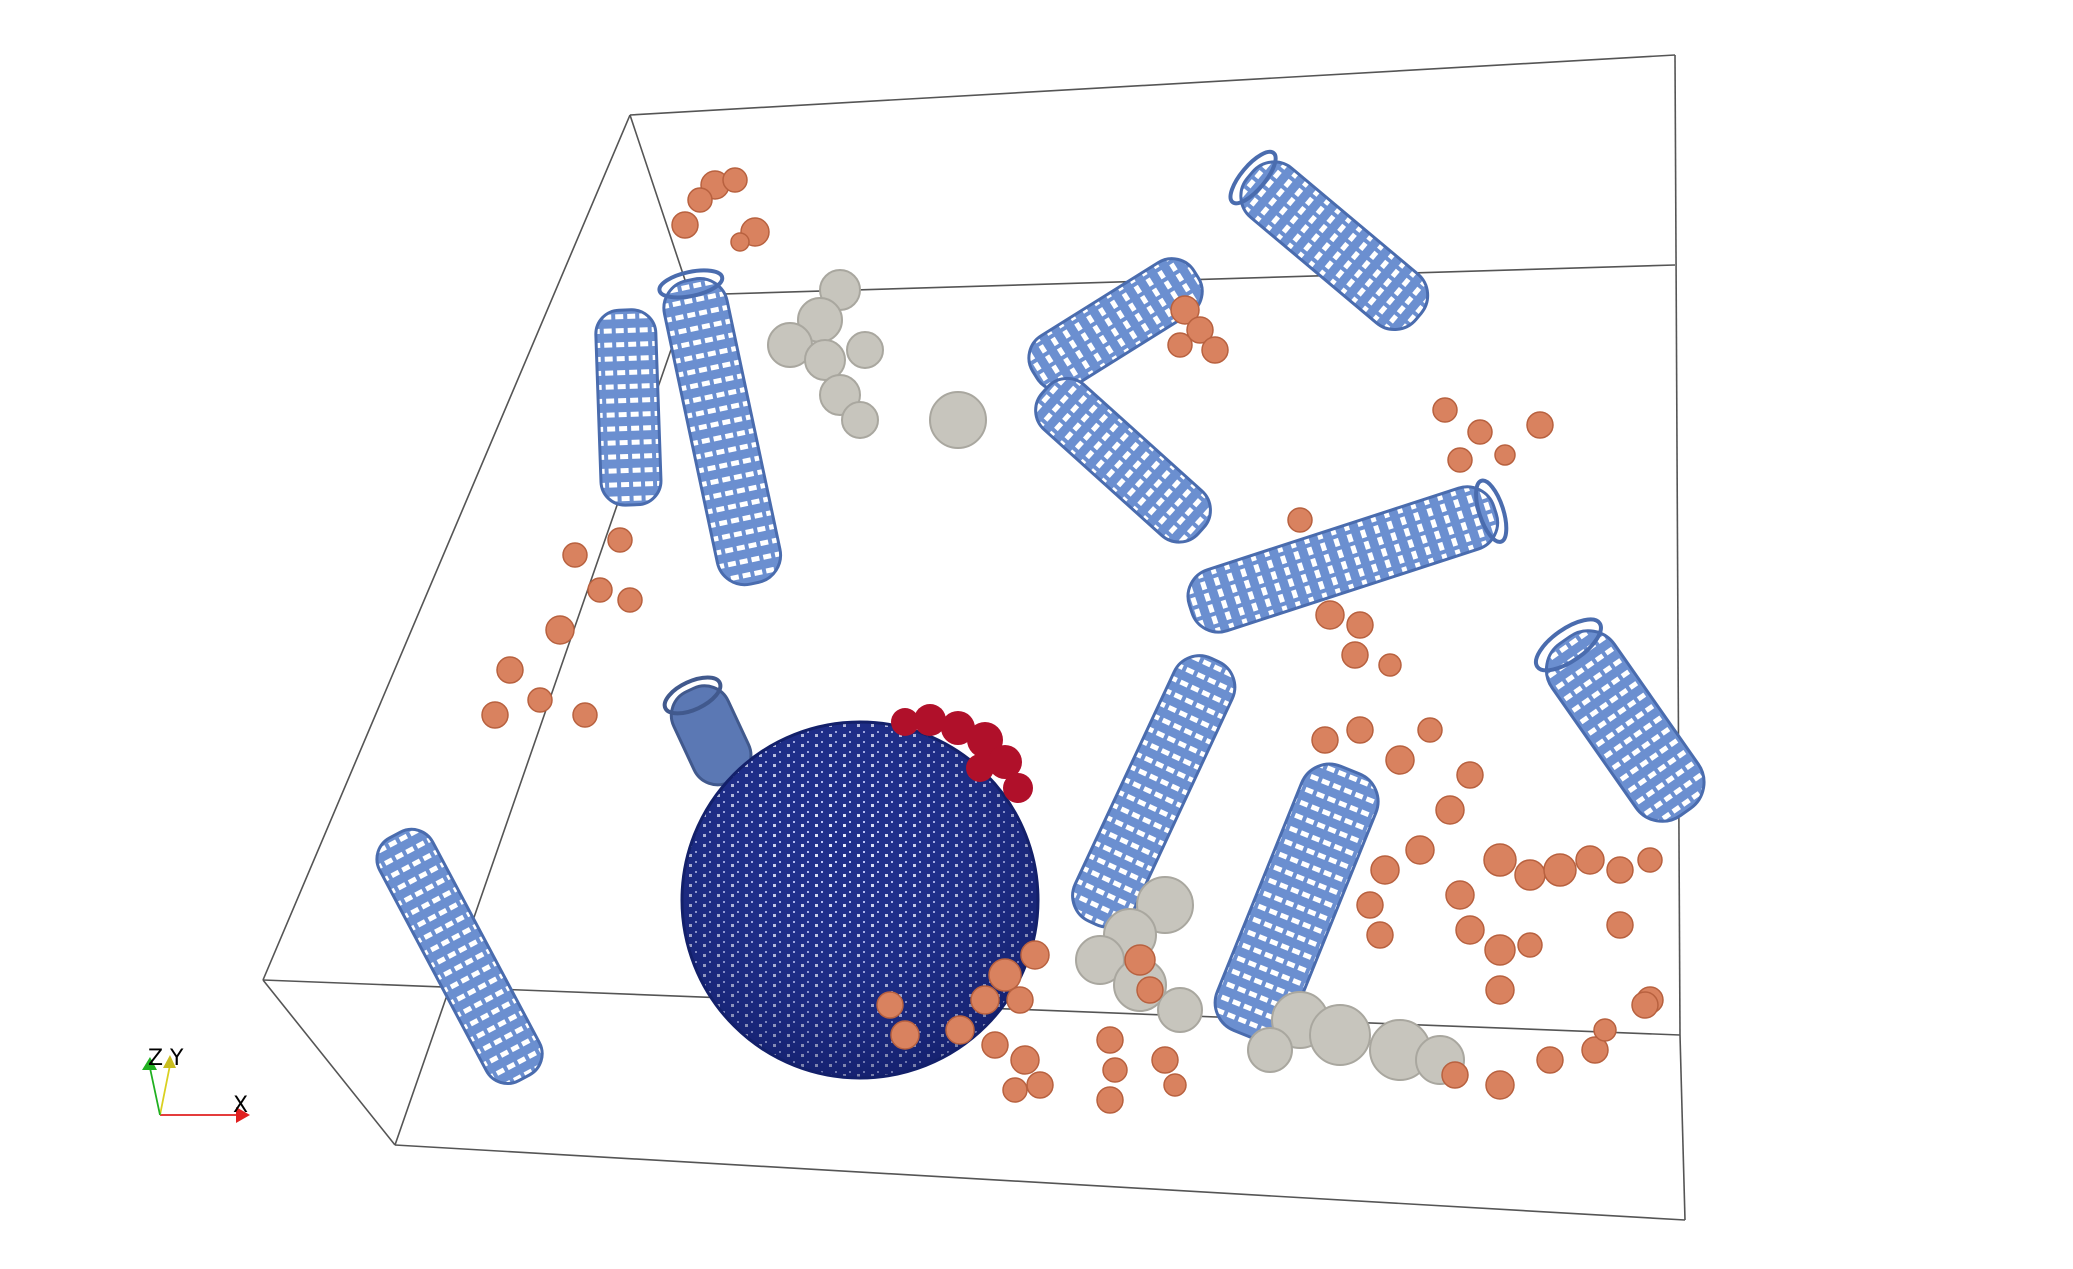  Describe the element at coordinates (240, 1105) in the screenshot. I see `axis-label-x: X` at that location.